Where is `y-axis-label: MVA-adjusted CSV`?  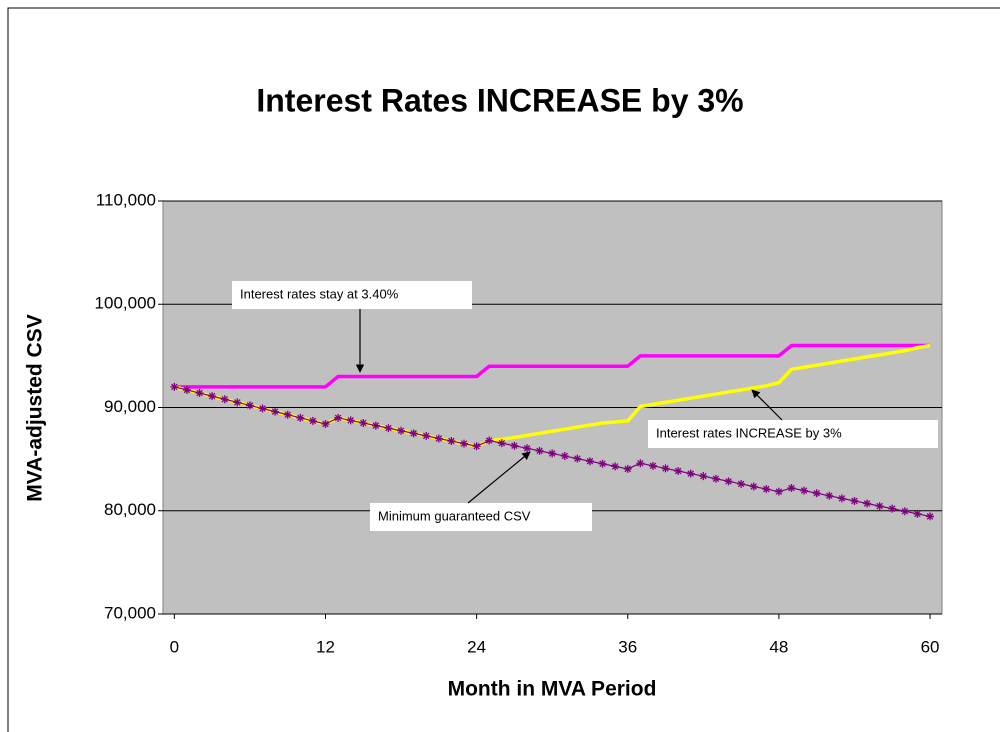 y-axis-label: MVA-adjusted CSV is located at coordinates (35, 407).